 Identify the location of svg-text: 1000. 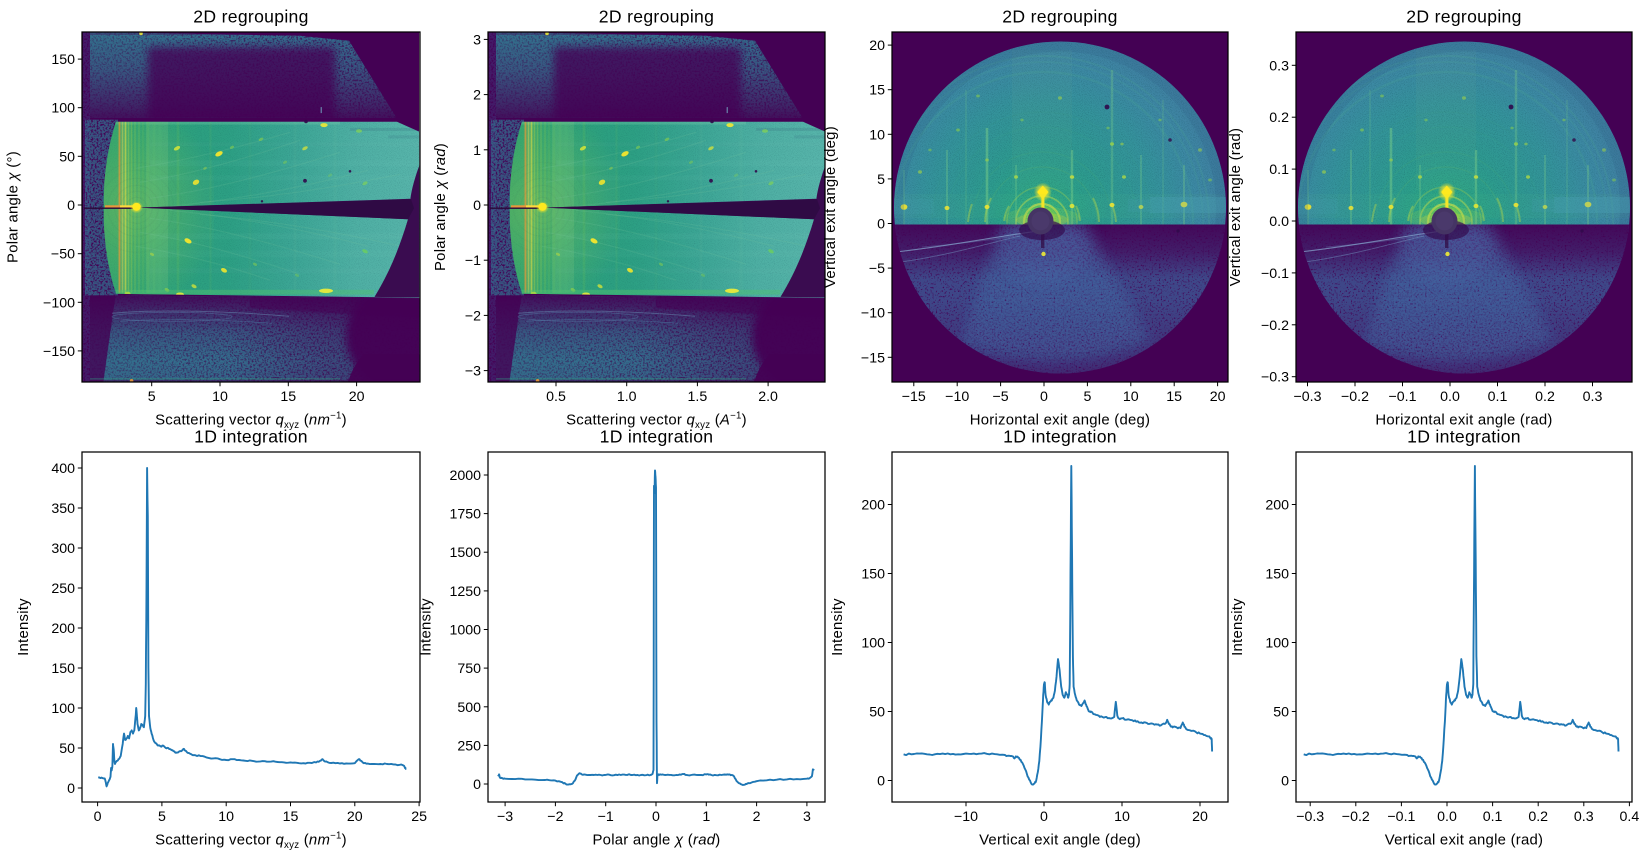
(465, 631).